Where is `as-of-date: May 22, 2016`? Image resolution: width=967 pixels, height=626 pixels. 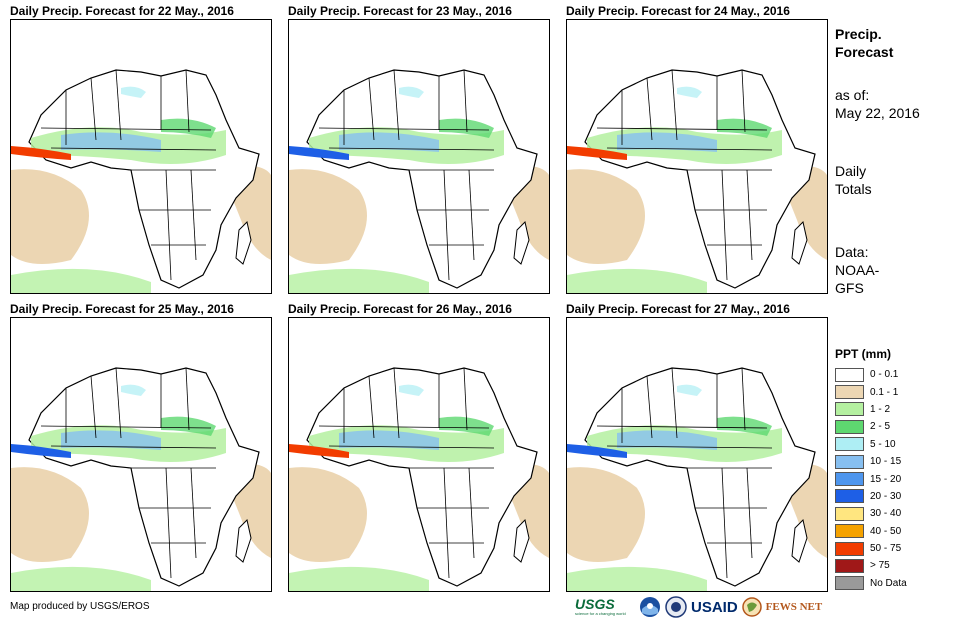
as-of-date: May 22, 2016 is located at coordinates (877, 113).